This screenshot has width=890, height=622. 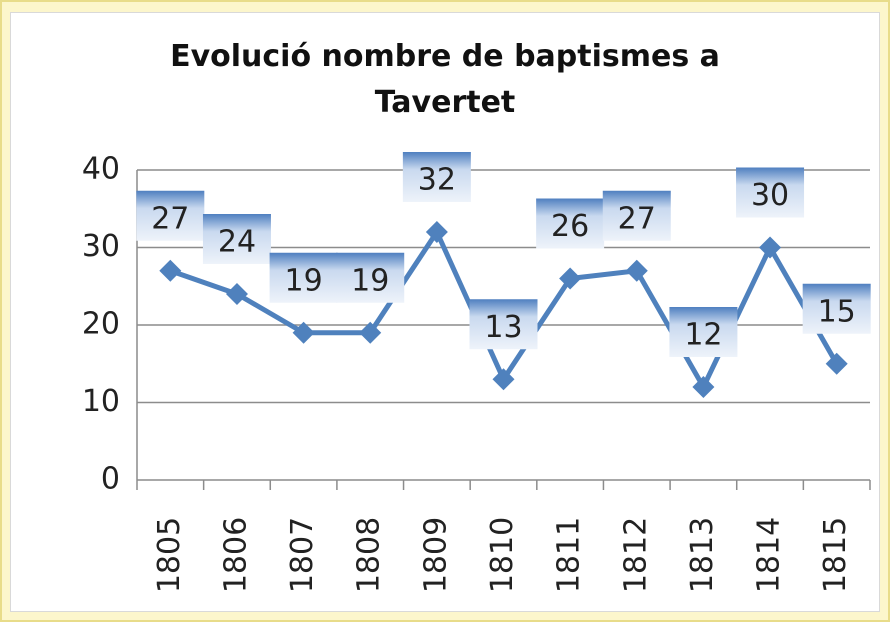 I want to click on y-tick-label: 30, so click(x=101, y=246).